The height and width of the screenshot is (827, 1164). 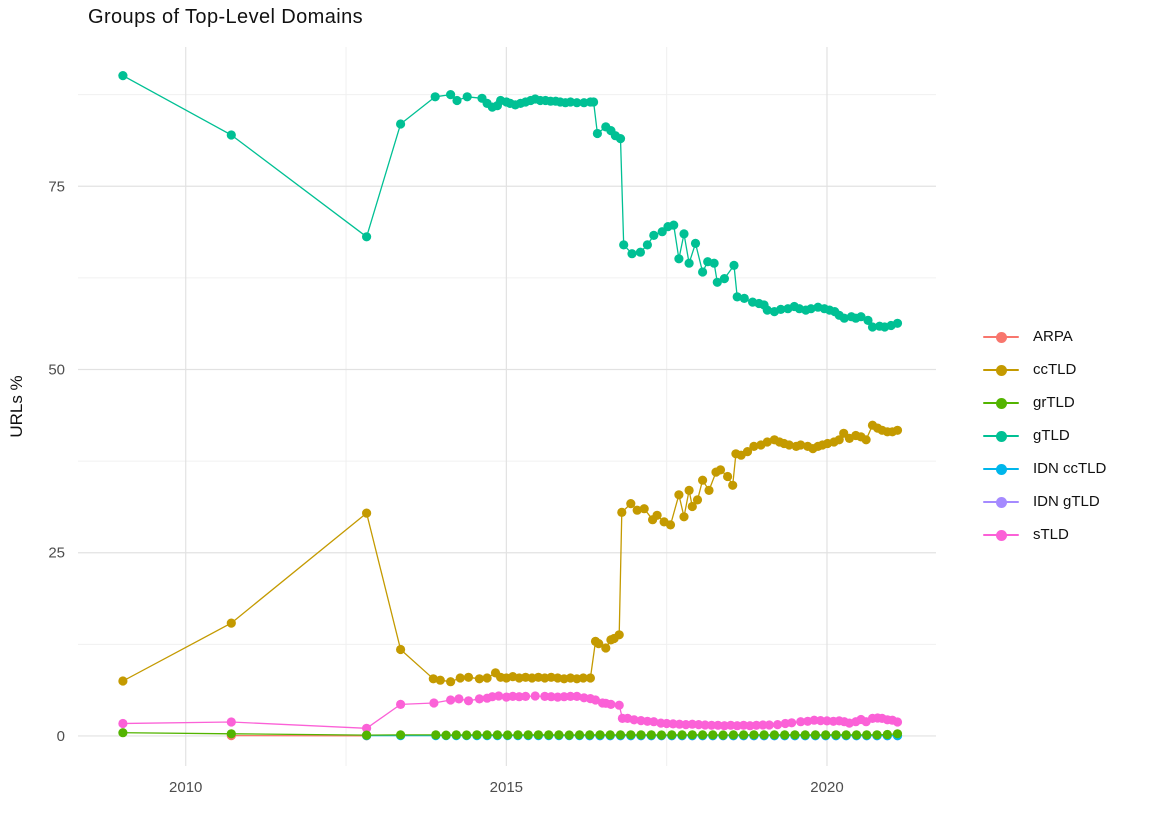 I want to click on legend-item-cctld: ccTLD, so click(x=1044, y=369).